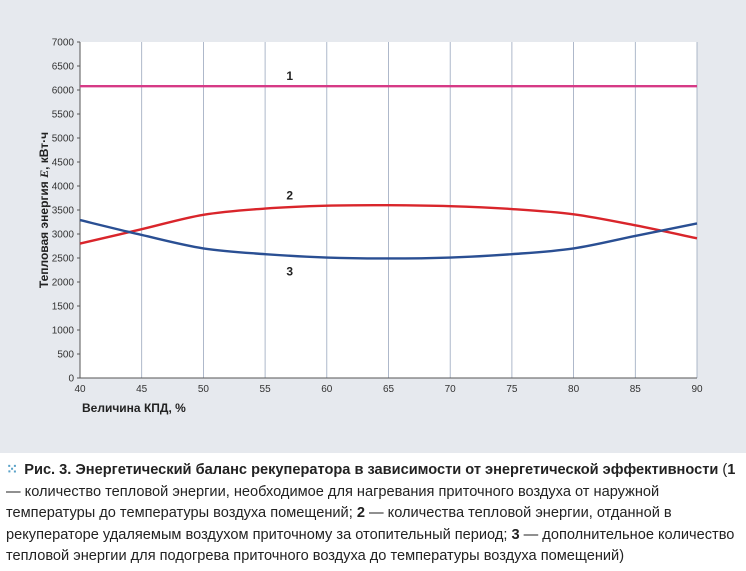 Image resolution: width=746 pixels, height=571 pixels. Describe the element at coordinates (289, 76) in the screenshot. I see `series-label-1: 1` at that location.